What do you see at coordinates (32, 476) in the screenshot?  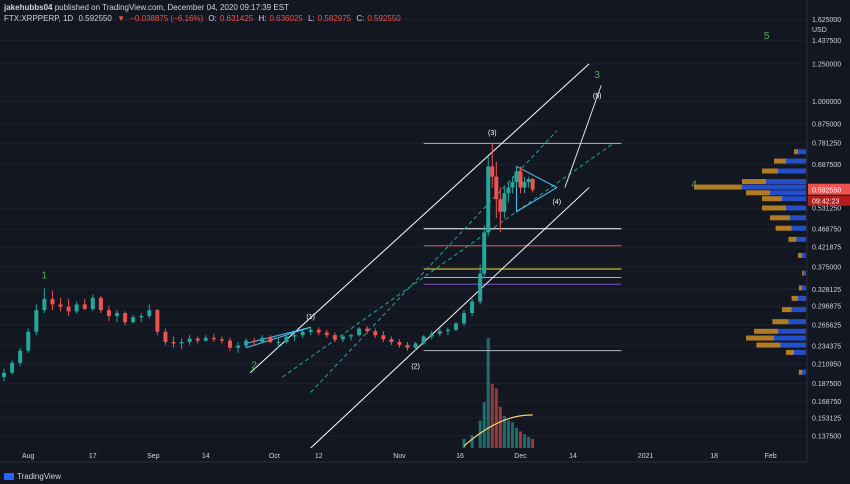 I see `tradingview-branding: TradingView` at bounding box center [32, 476].